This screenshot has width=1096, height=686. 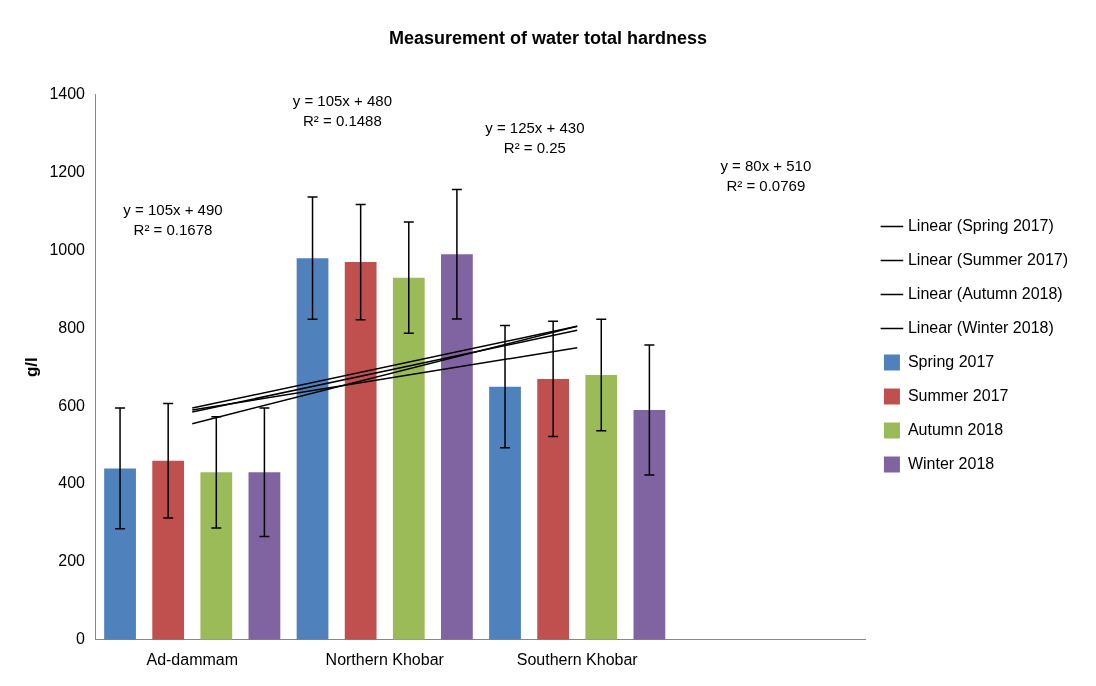 What do you see at coordinates (766, 175) in the screenshot?
I see `annotation: y = 80x + 510 R² = 0.0769` at bounding box center [766, 175].